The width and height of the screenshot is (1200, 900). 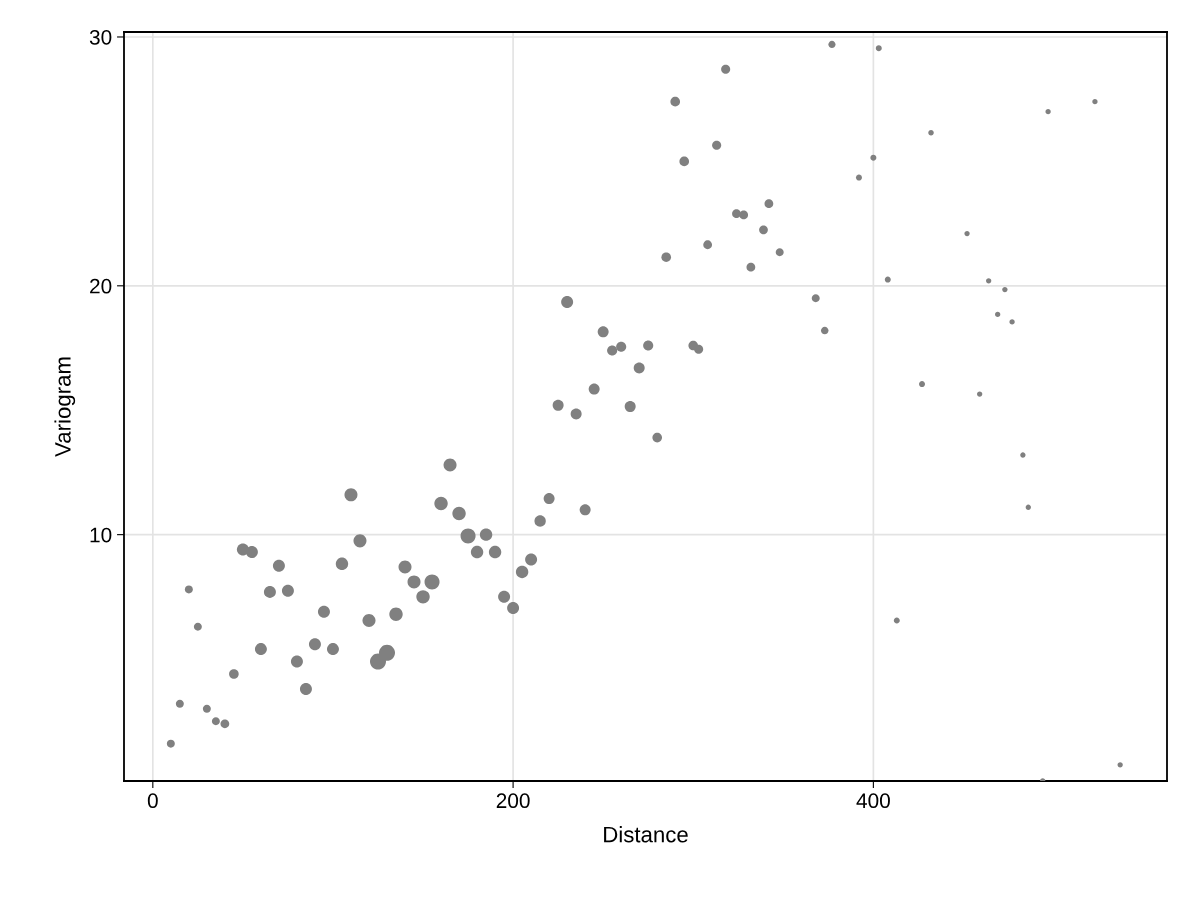 I want to click on x-axis-title: Distance, so click(x=646, y=834).